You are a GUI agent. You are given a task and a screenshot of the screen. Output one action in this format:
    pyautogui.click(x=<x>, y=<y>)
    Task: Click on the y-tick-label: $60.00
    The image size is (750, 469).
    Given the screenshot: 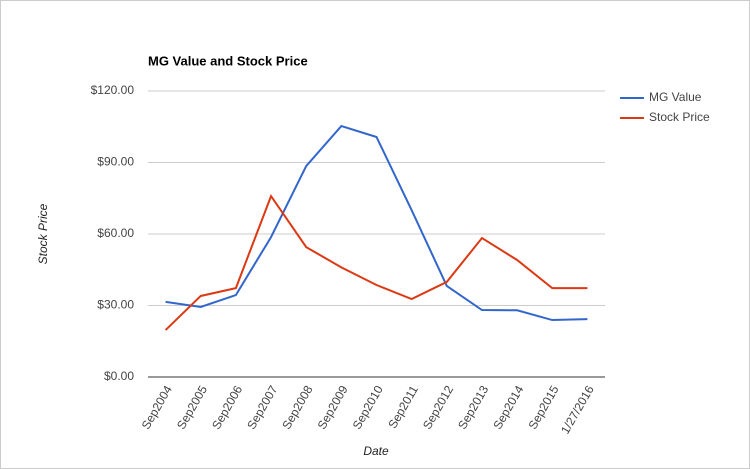 What is the action you would take?
    pyautogui.click(x=115, y=233)
    